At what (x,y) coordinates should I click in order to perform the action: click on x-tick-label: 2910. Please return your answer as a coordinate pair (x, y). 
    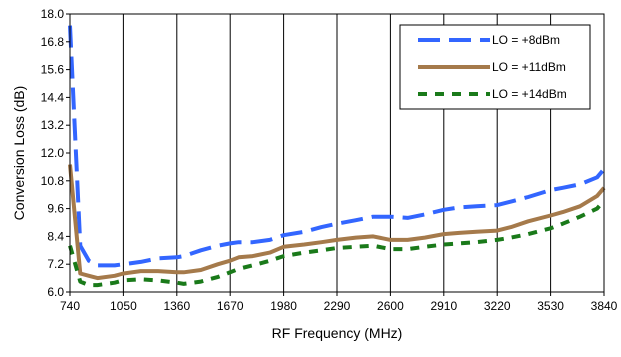
    Looking at the image, I should click on (443, 306).